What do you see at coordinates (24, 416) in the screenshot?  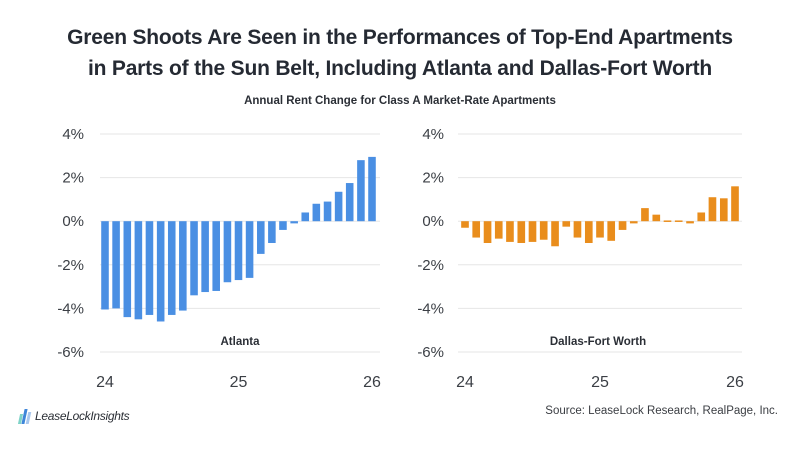 I see `logo-bars-icon` at bounding box center [24, 416].